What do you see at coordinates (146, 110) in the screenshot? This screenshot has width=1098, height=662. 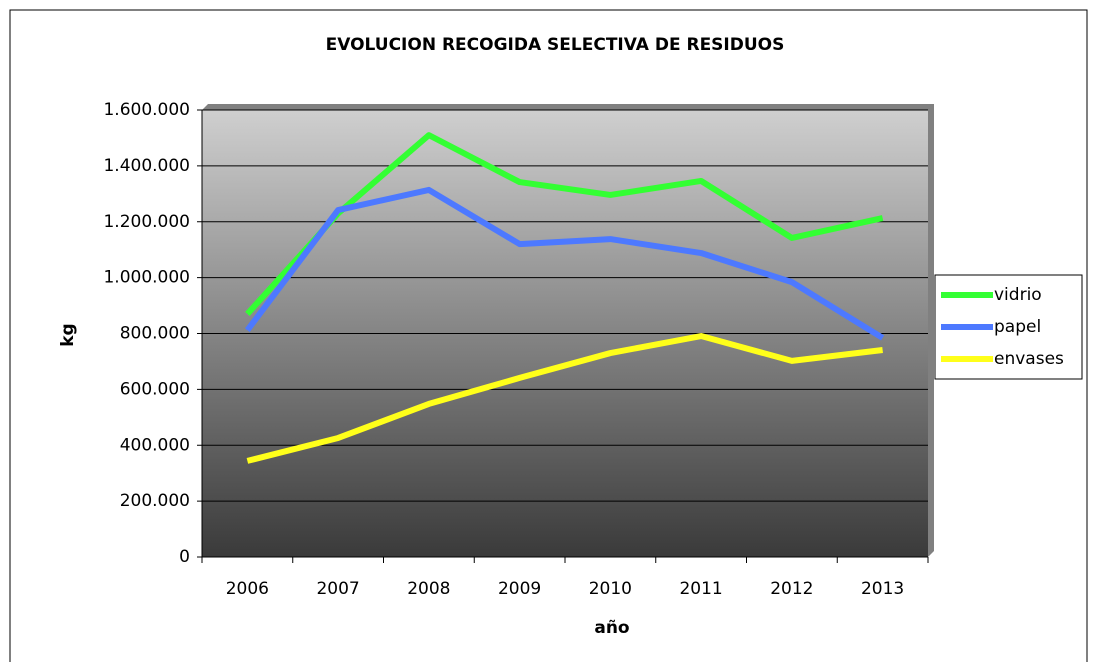 I see `y-tick-label: 1.600.000` at bounding box center [146, 110].